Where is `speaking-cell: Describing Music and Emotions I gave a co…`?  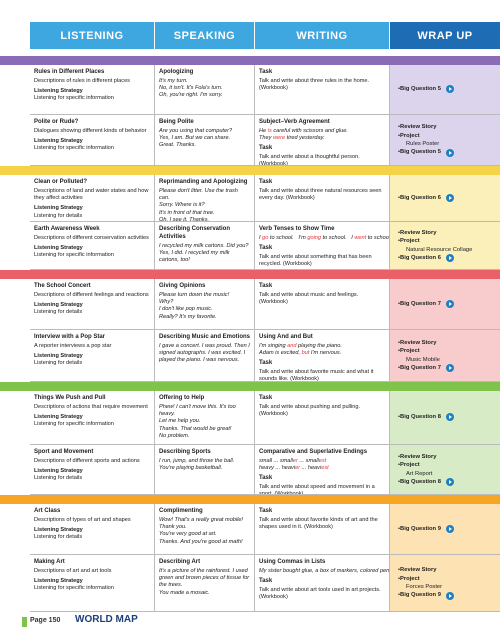
speaking-cell: Describing Music and Emotions I gave a co… is located at coordinates (205, 356).